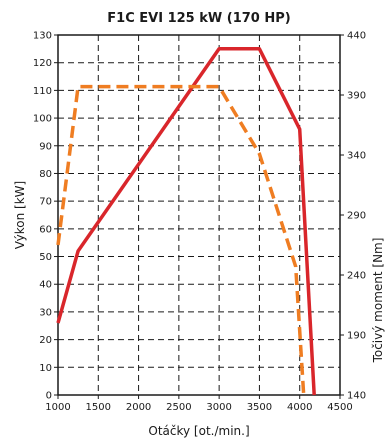  Describe the element at coordinates (218, 407) in the screenshot. I see `x-tick-label: 3000` at that location.